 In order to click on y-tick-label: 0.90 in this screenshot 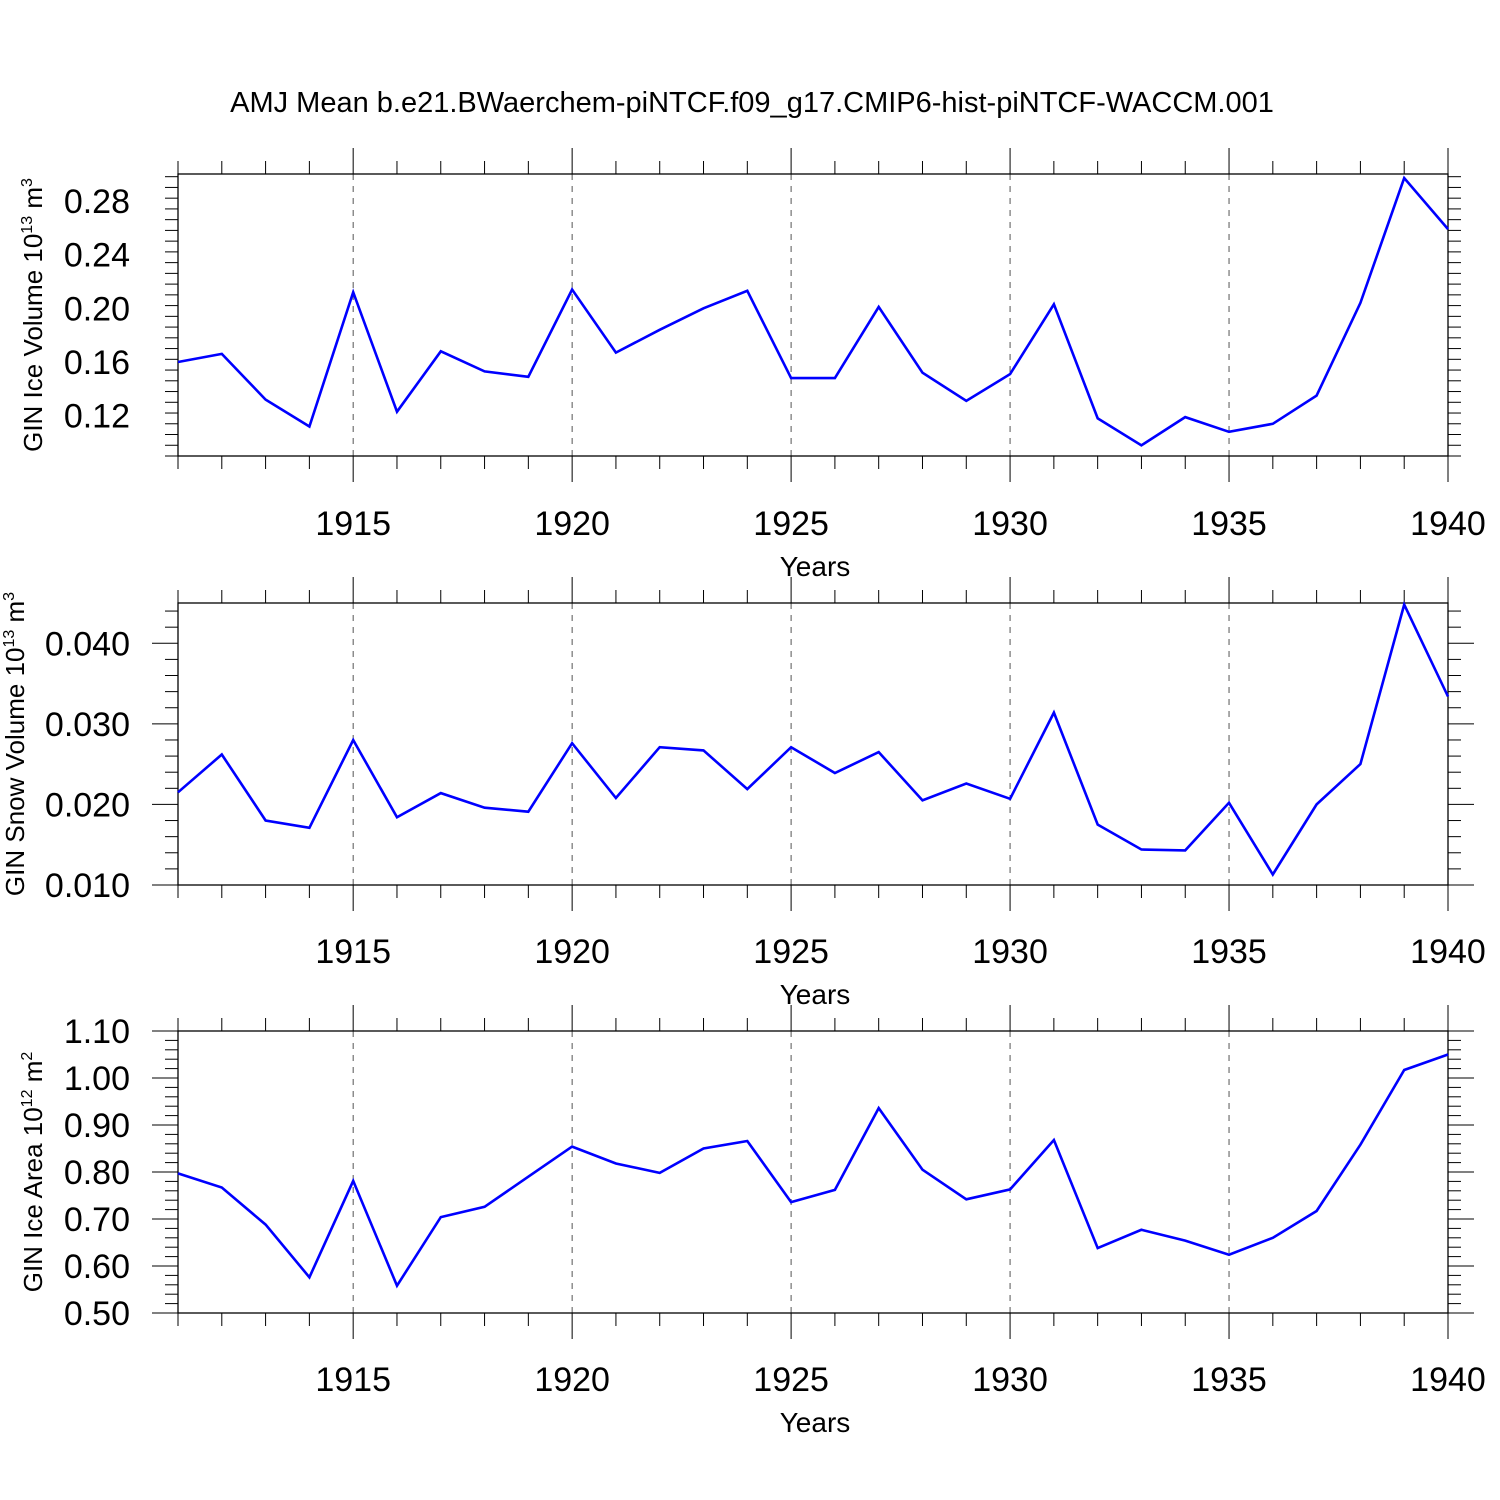, I will do `click(97, 1126)`.